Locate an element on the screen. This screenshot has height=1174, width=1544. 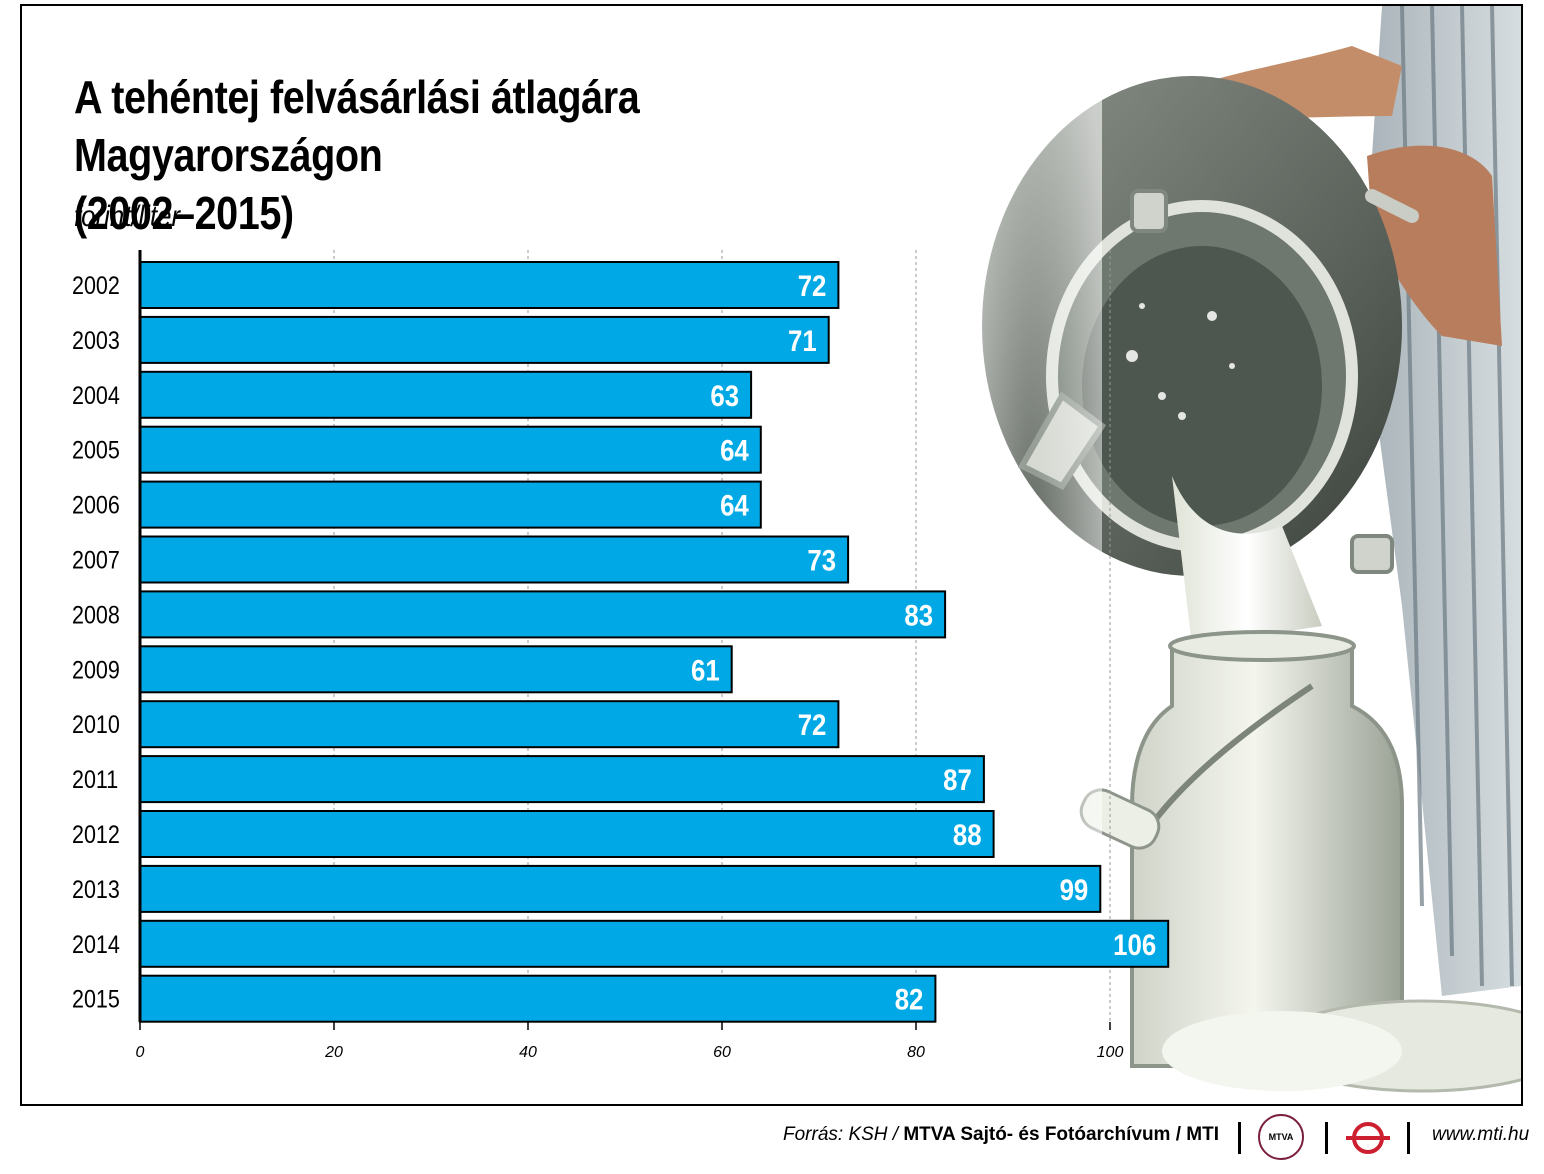
category-label: 2006 is located at coordinates (96, 505).